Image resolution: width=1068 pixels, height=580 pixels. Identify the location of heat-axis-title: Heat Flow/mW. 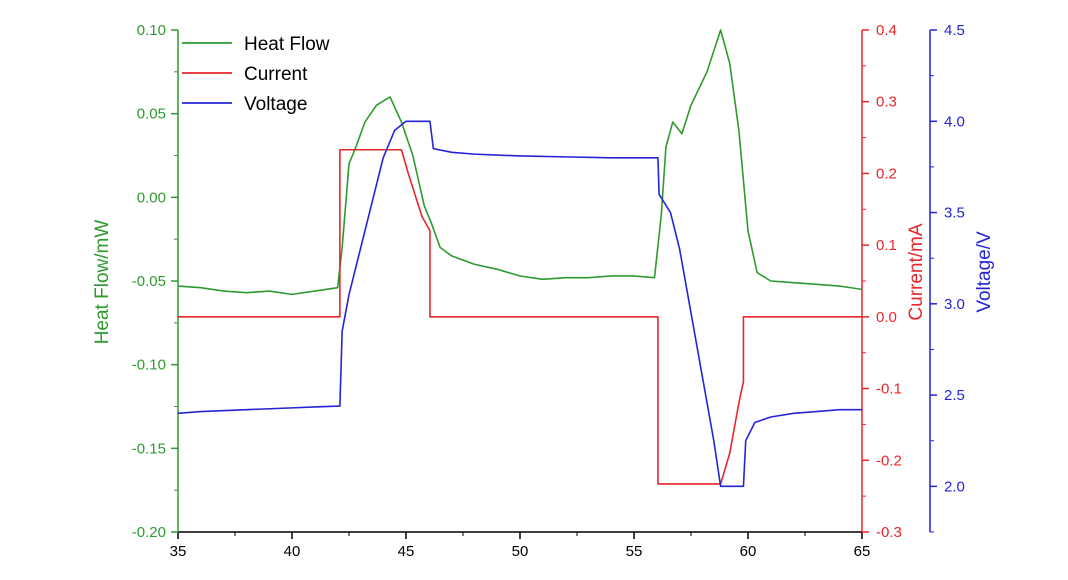
(102, 282).